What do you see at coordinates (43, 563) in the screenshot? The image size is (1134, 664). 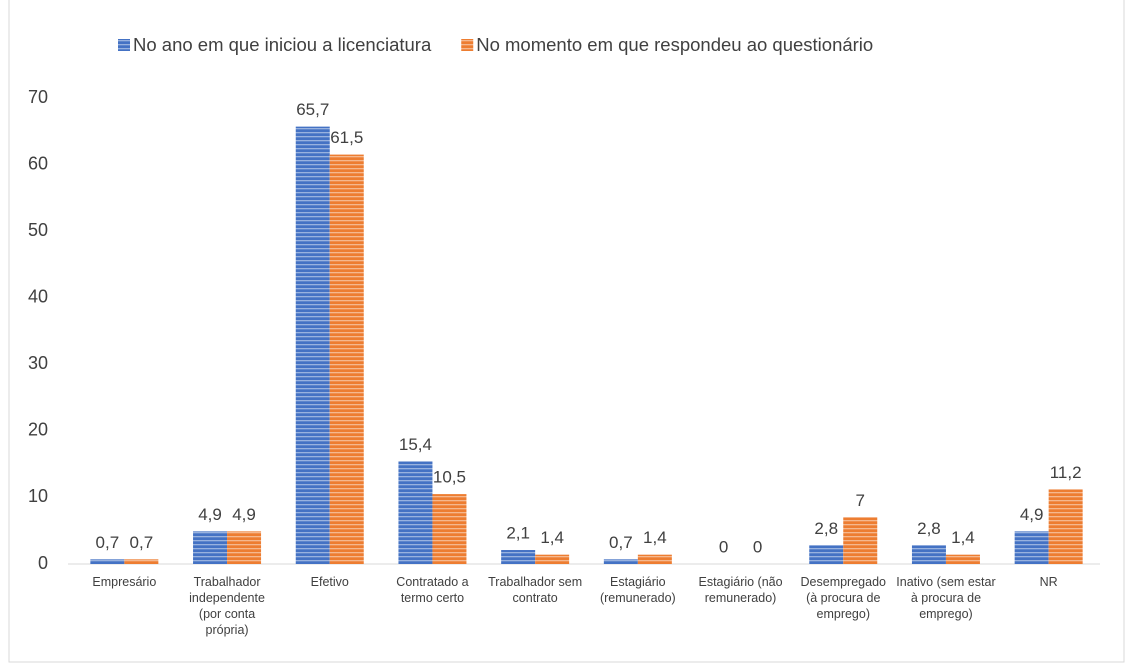 I see `y-tick-label: 0` at bounding box center [43, 563].